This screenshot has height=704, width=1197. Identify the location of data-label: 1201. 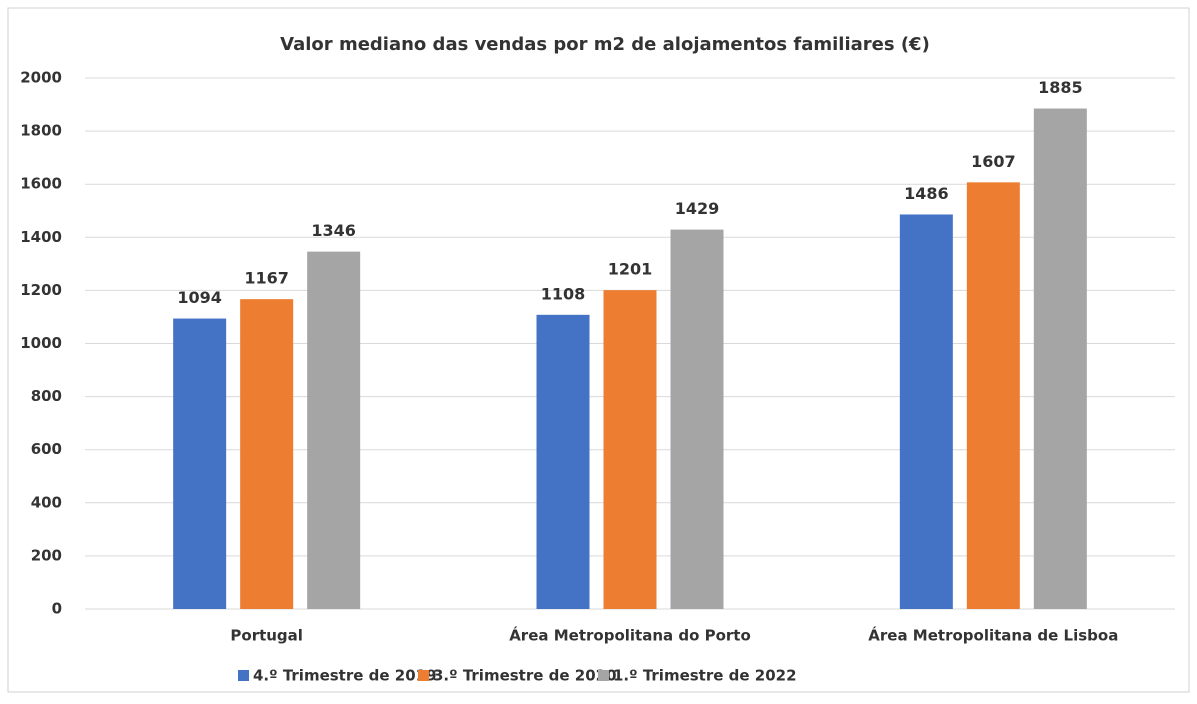
(630, 269).